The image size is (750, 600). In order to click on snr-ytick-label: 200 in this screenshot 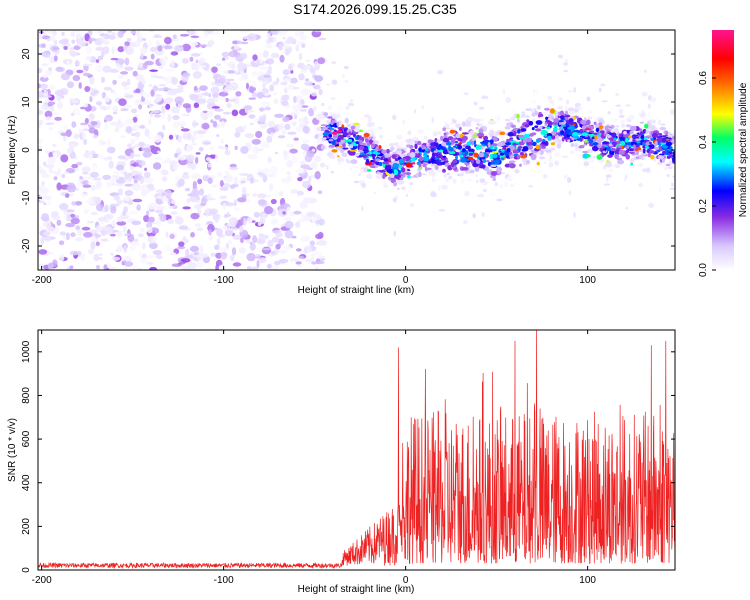, I will do `click(26, 526)`.